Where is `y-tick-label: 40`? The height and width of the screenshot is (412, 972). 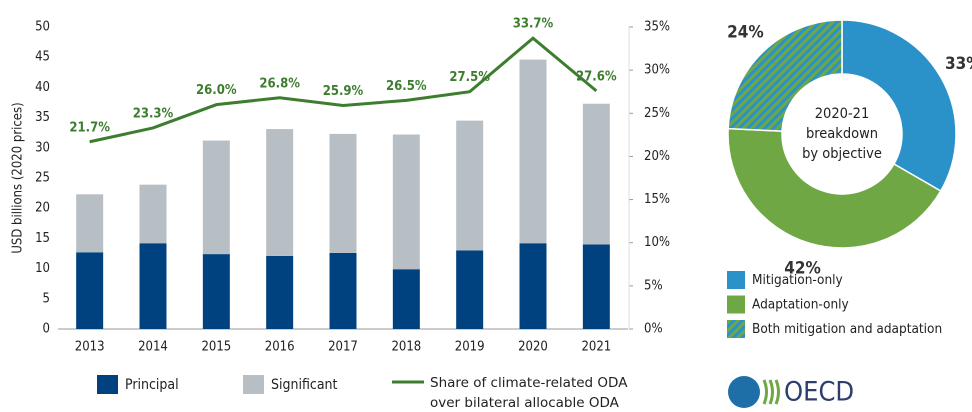 y-tick-label: 40 is located at coordinates (42, 87).